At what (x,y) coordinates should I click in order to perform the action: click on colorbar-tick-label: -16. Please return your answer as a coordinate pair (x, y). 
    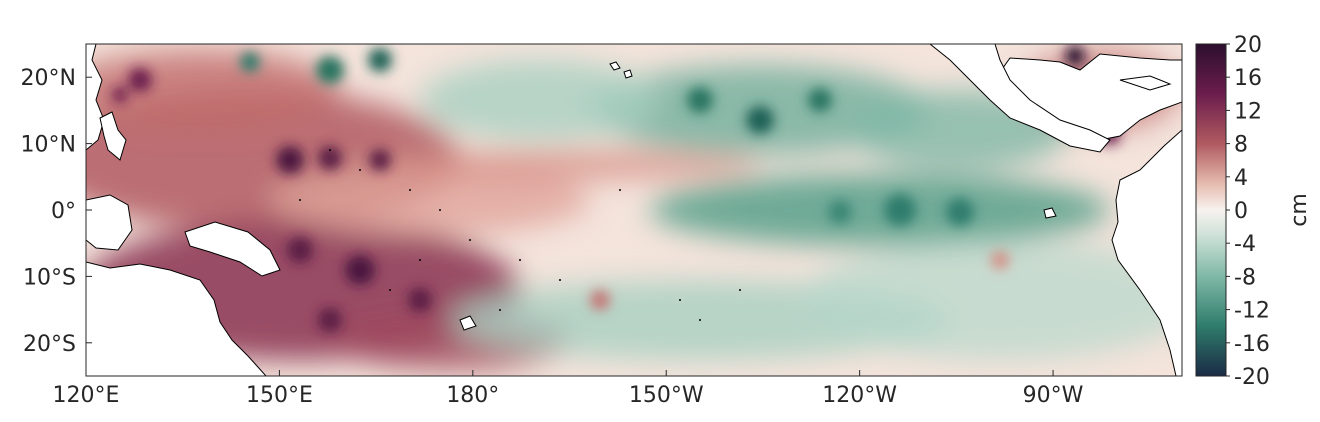
    Looking at the image, I should click on (1252, 344).